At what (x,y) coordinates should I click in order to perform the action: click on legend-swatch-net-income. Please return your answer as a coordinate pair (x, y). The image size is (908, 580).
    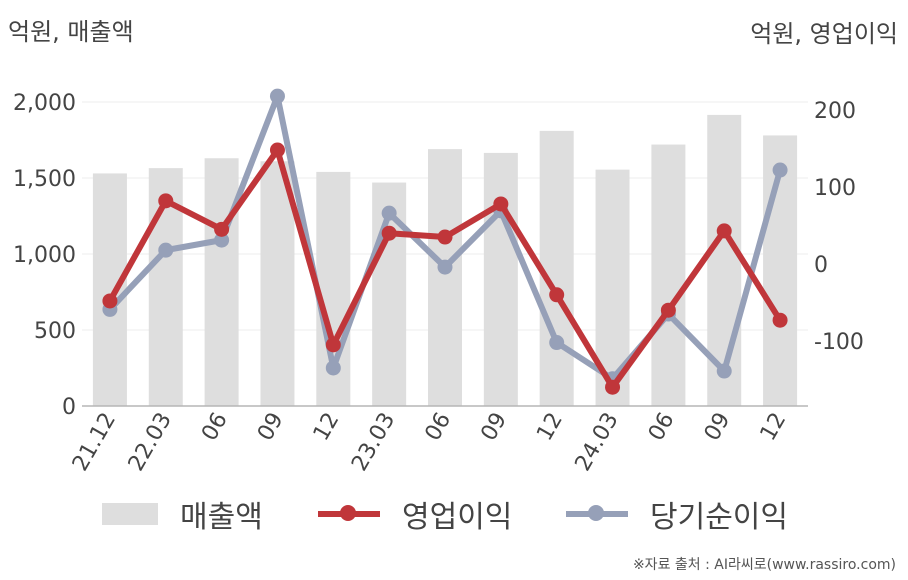
    Looking at the image, I should click on (597, 513).